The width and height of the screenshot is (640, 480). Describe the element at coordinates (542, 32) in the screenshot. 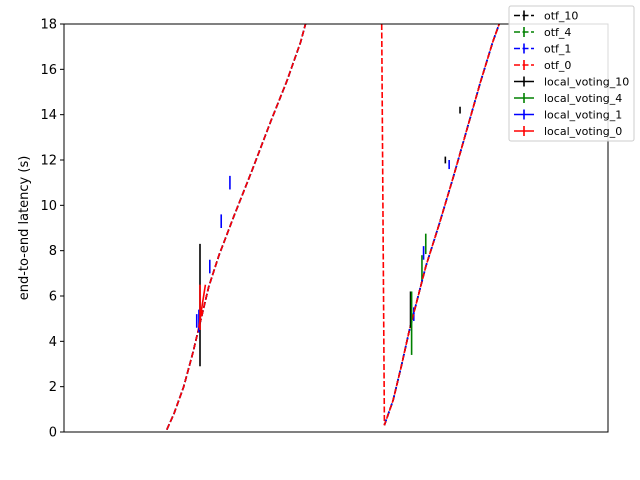

I see `legend-entry-otf_4: otf_4` at that location.